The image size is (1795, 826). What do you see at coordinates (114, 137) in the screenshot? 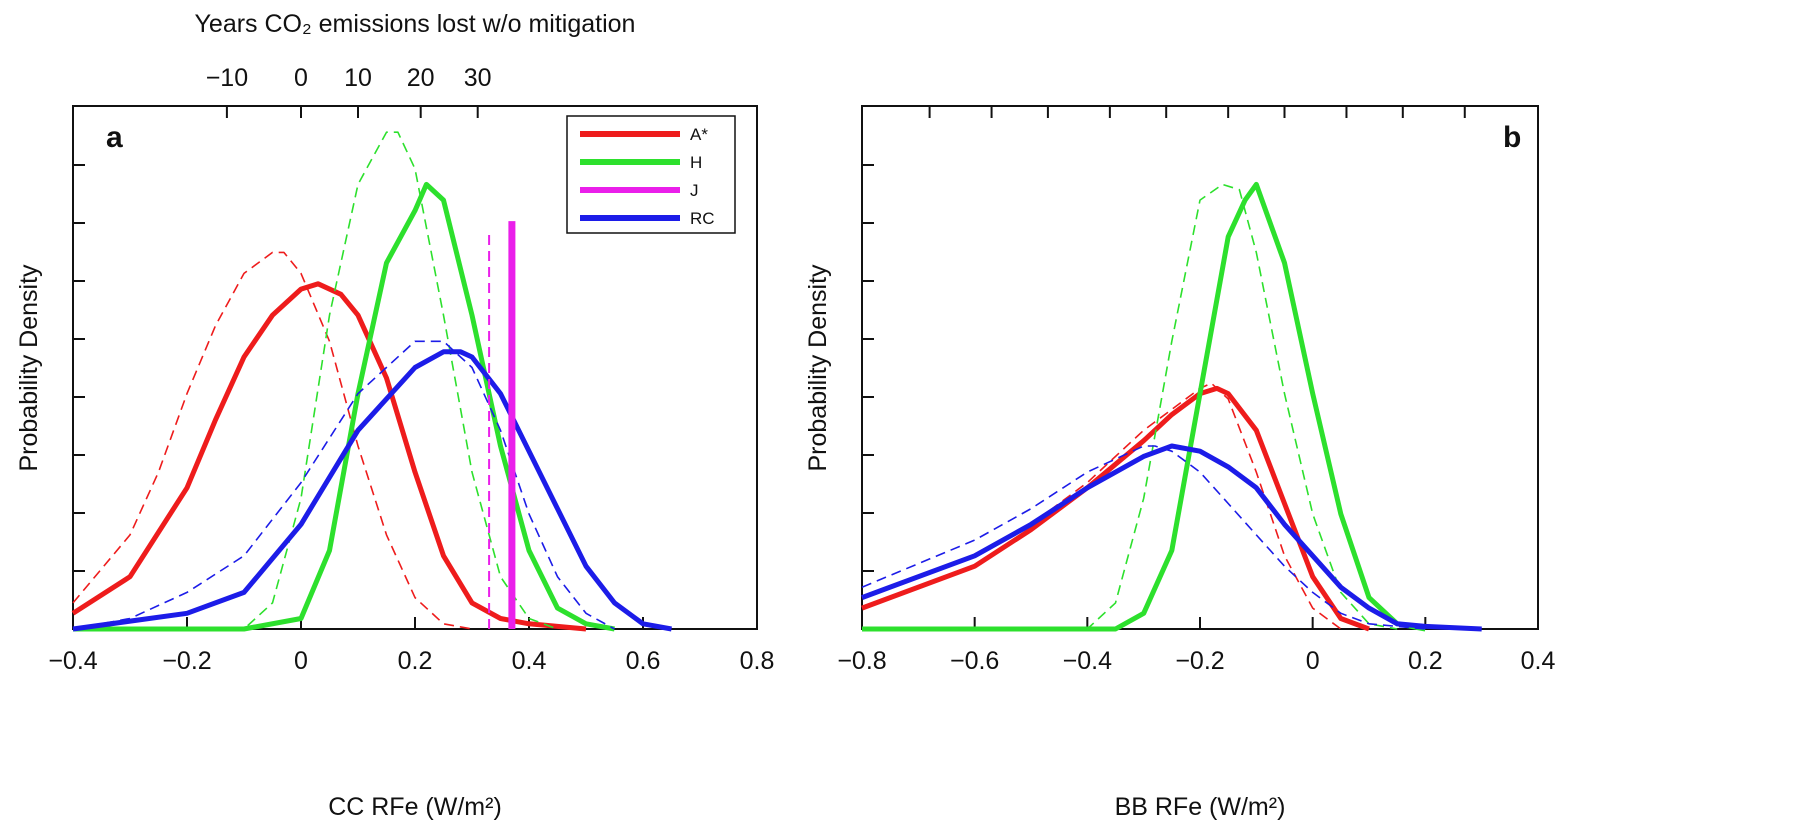
I see `panel-a-label: a` at bounding box center [114, 137].